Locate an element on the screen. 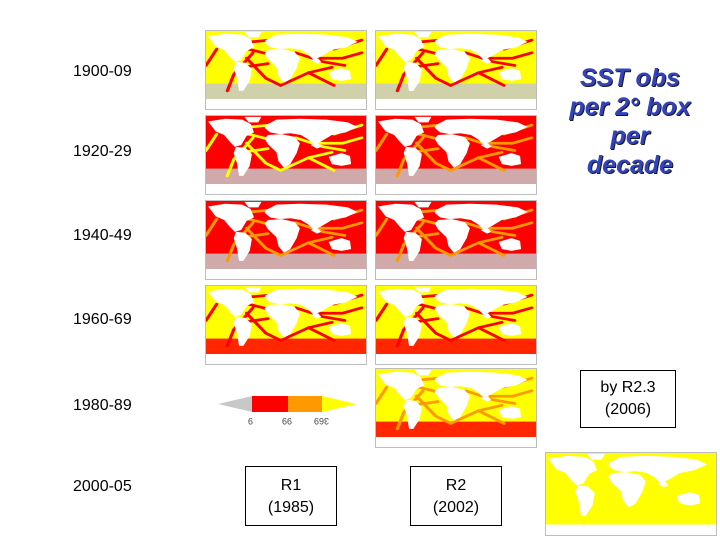 Image resolution: width=720 pixels, height=540 pixels. map-r1-1920 is located at coordinates (286, 155).